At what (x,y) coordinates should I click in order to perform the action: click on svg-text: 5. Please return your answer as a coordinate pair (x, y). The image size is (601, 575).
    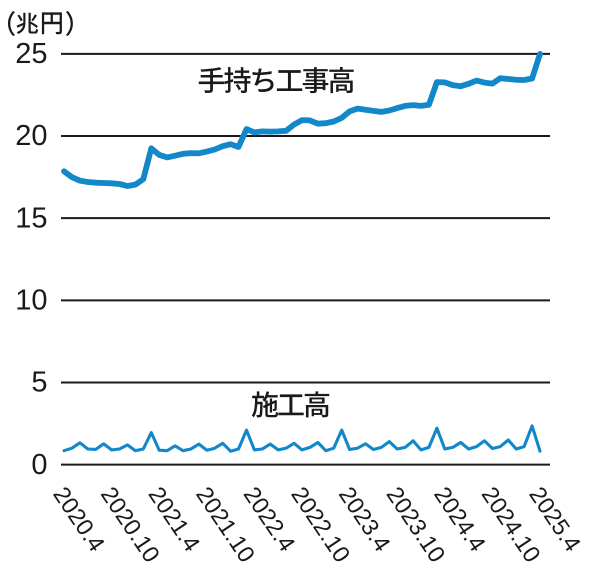
    Looking at the image, I should click on (39, 383).